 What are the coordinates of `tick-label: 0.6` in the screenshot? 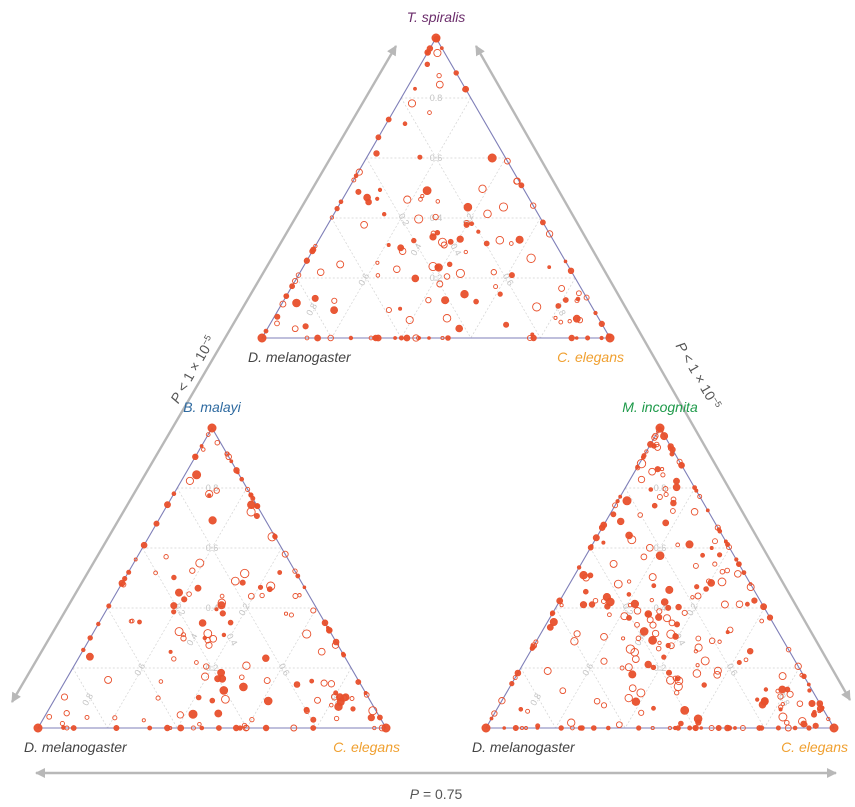 It's located at (284, 670).